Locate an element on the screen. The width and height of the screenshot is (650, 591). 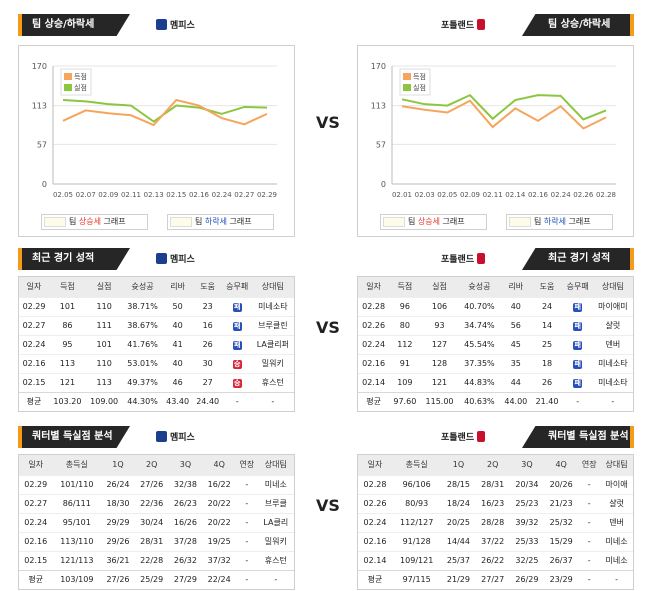
table-cell: 27/26 is located at coordinates (151, 484).